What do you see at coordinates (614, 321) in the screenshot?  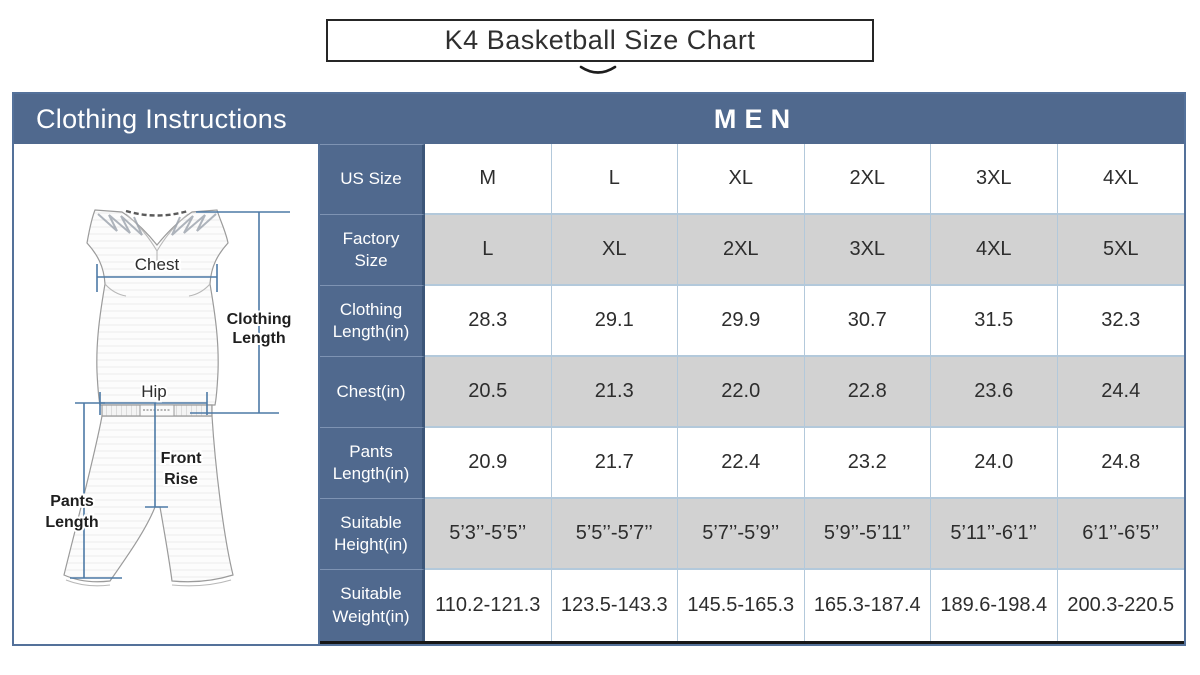 I see `size-cell-r2c1: 29.1` at bounding box center [614, 321].